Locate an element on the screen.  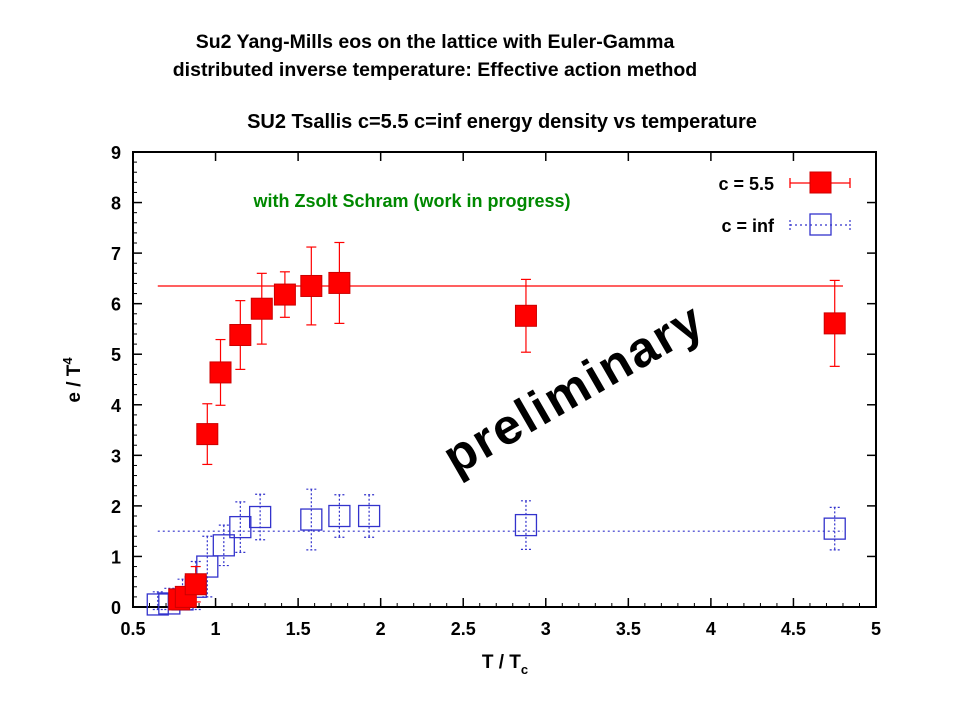
y-tick-label: 6 is located at coordinates (116, 305).